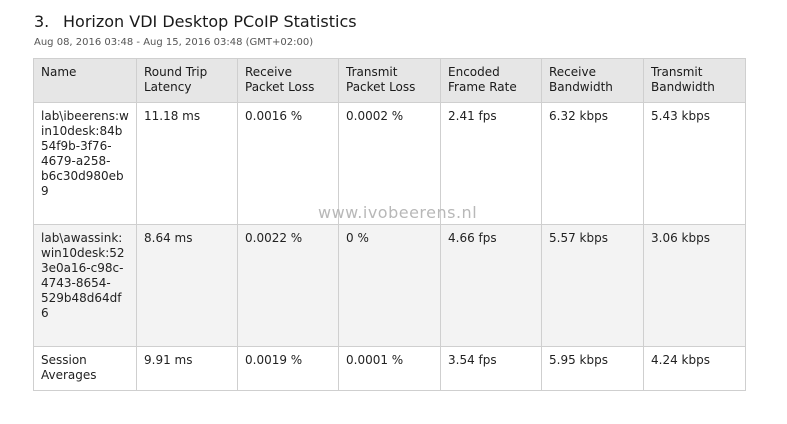 The height and width of the screenshot is (424, 787). What do you see at coordinates (42, 21) in the screenshot?
I see `report-number: 3.` at bounding box center [42, 21].